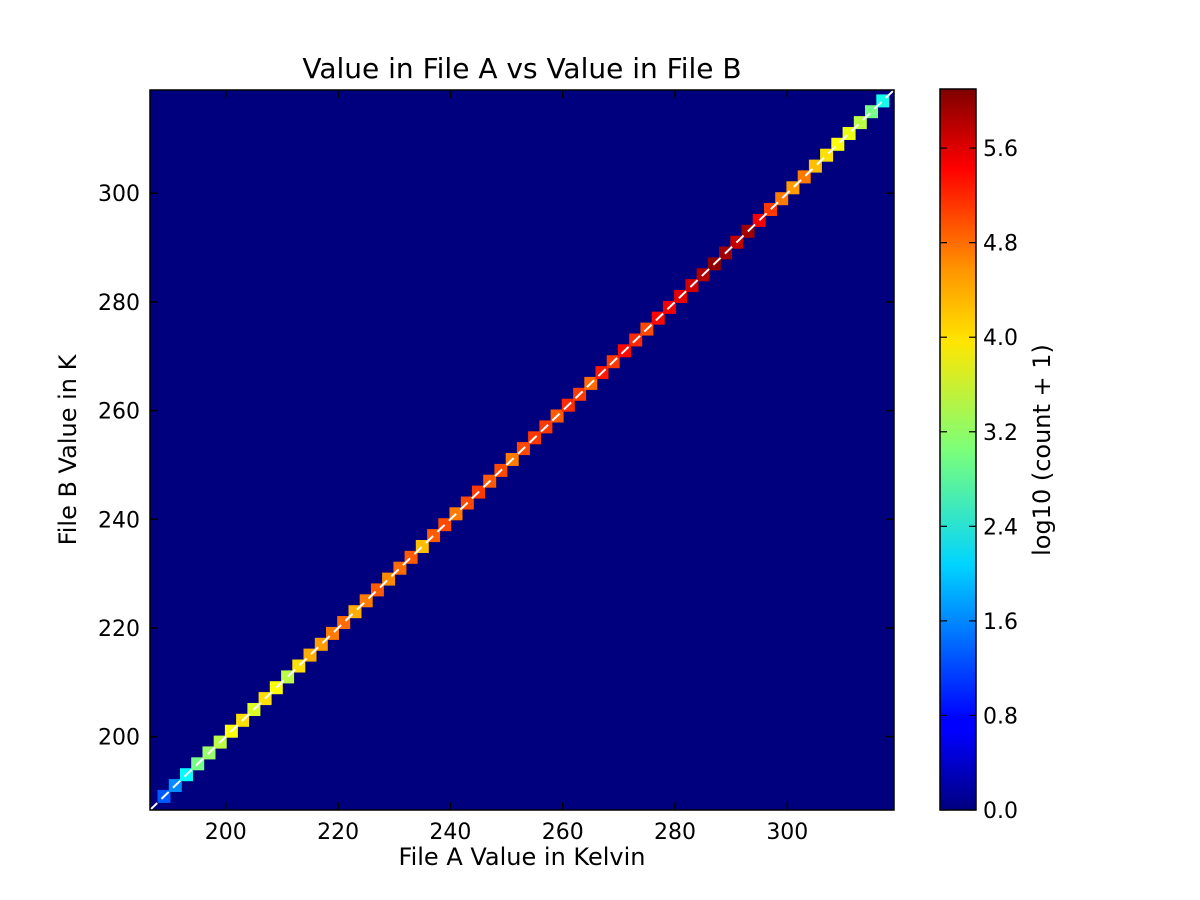 Image resolution: width=1200 pixels, height=900 pixels. Describe the element at coordinates (450, 832) in the screenshot. I see `x-tick-label: 240` at that location.